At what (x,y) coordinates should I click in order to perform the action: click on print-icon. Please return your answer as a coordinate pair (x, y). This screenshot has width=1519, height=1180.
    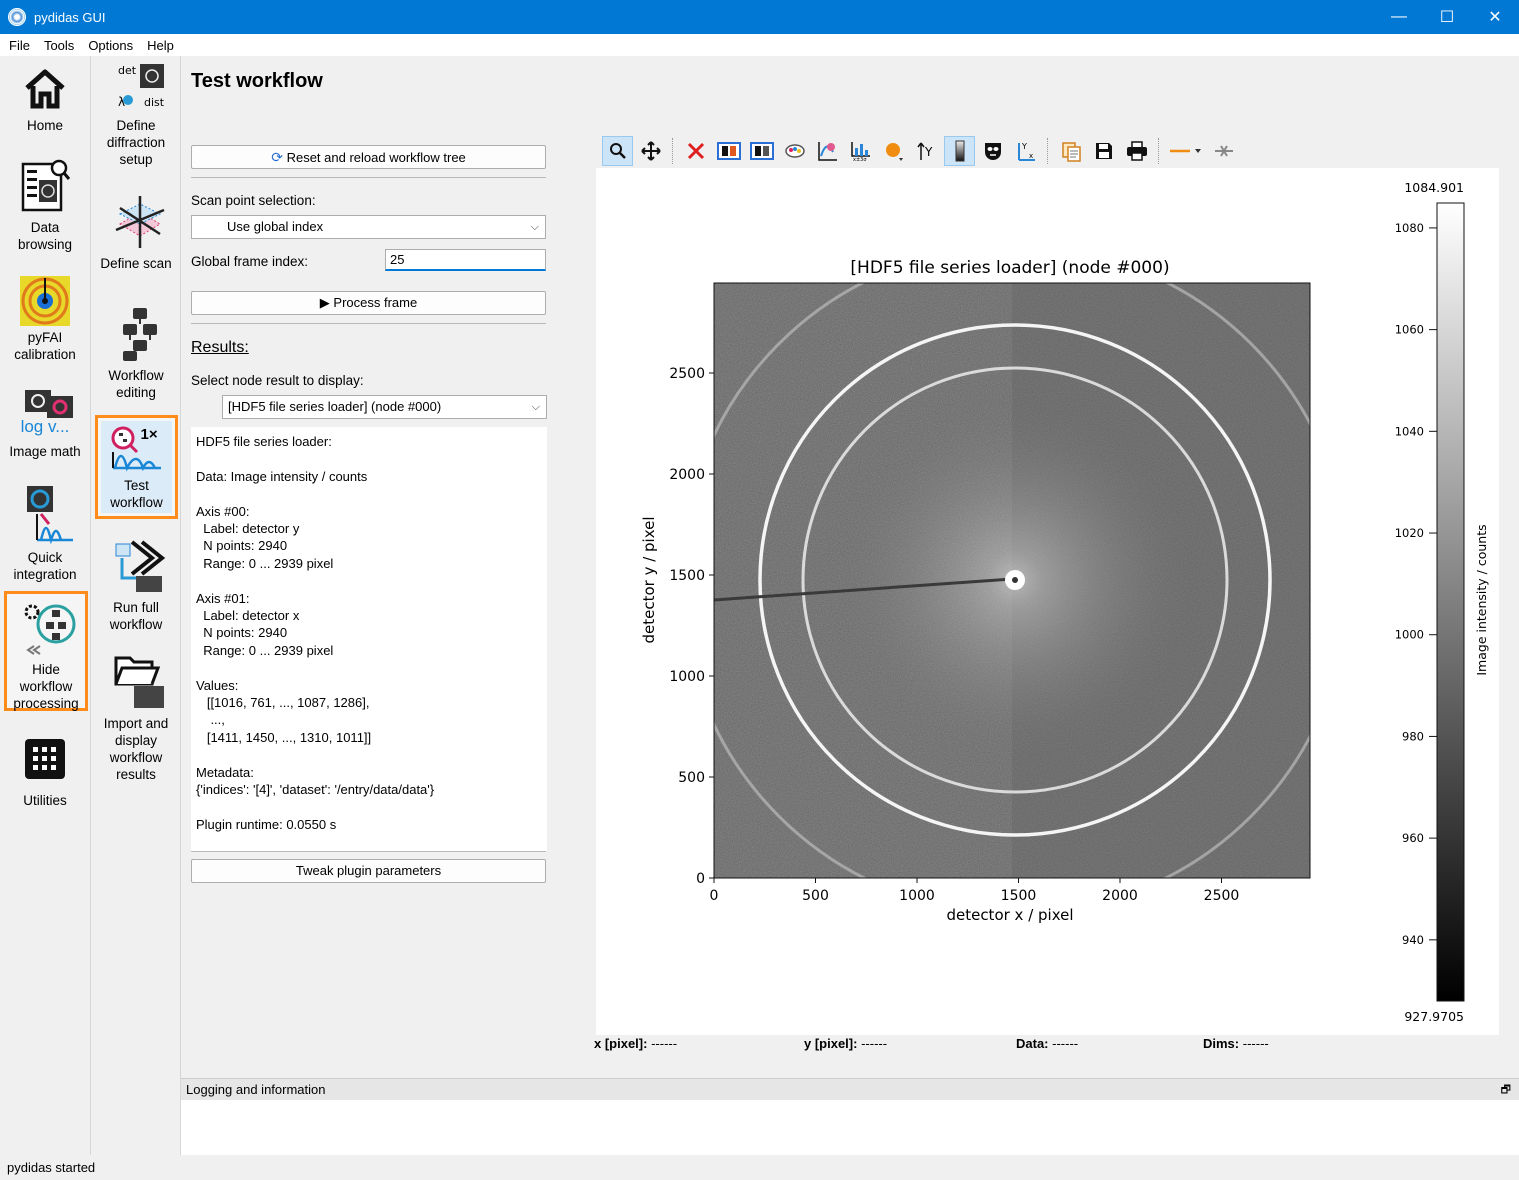
    Looking at the image, I should click on (1136, 151).